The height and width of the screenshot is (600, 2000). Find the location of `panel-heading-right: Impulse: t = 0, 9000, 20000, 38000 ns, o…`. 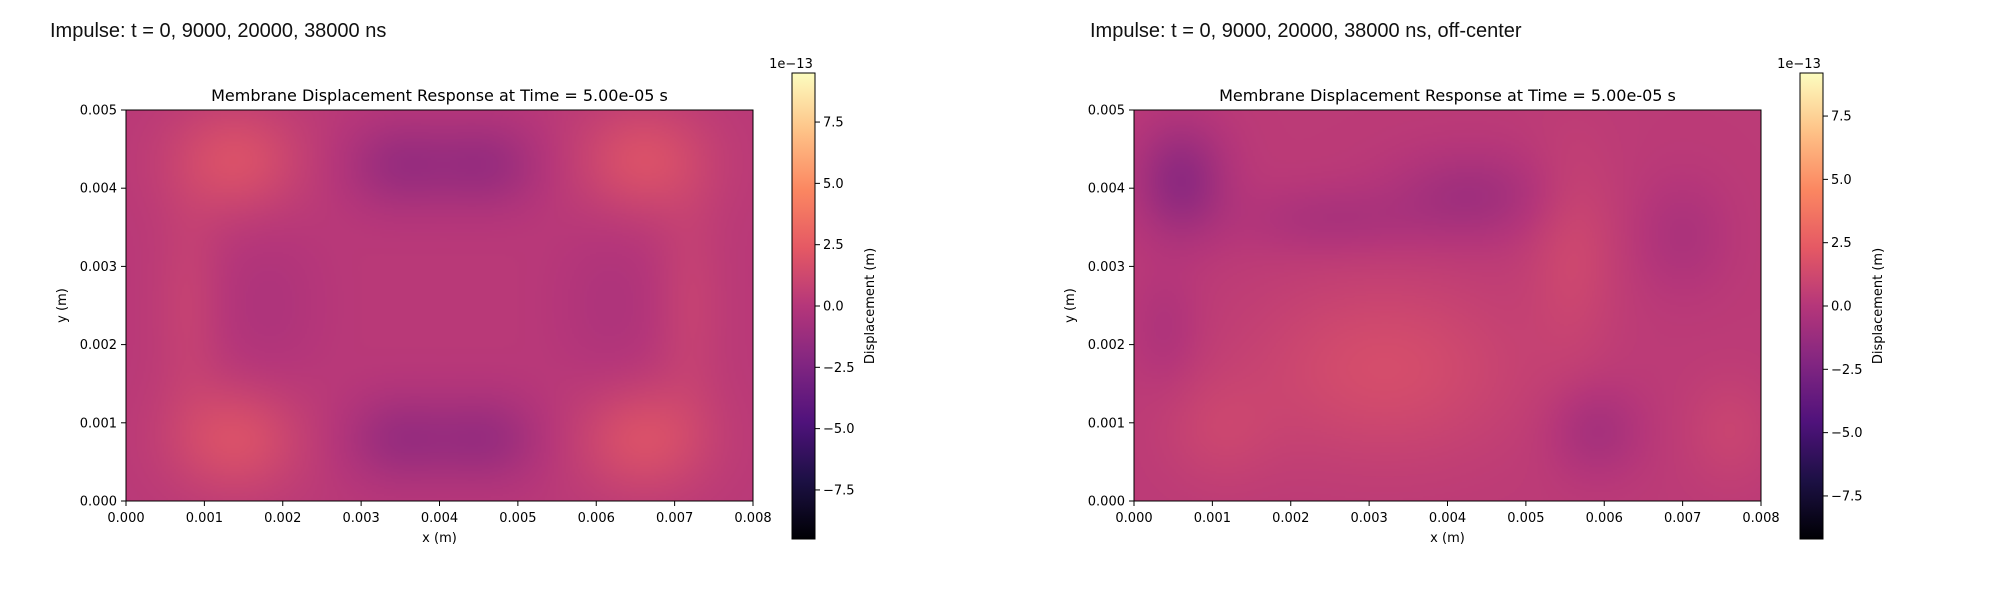

panel-heading-right: Impulse: t = 0, 9000, 20000, 38000 ns, o… is located at coordinates (1306, 31).